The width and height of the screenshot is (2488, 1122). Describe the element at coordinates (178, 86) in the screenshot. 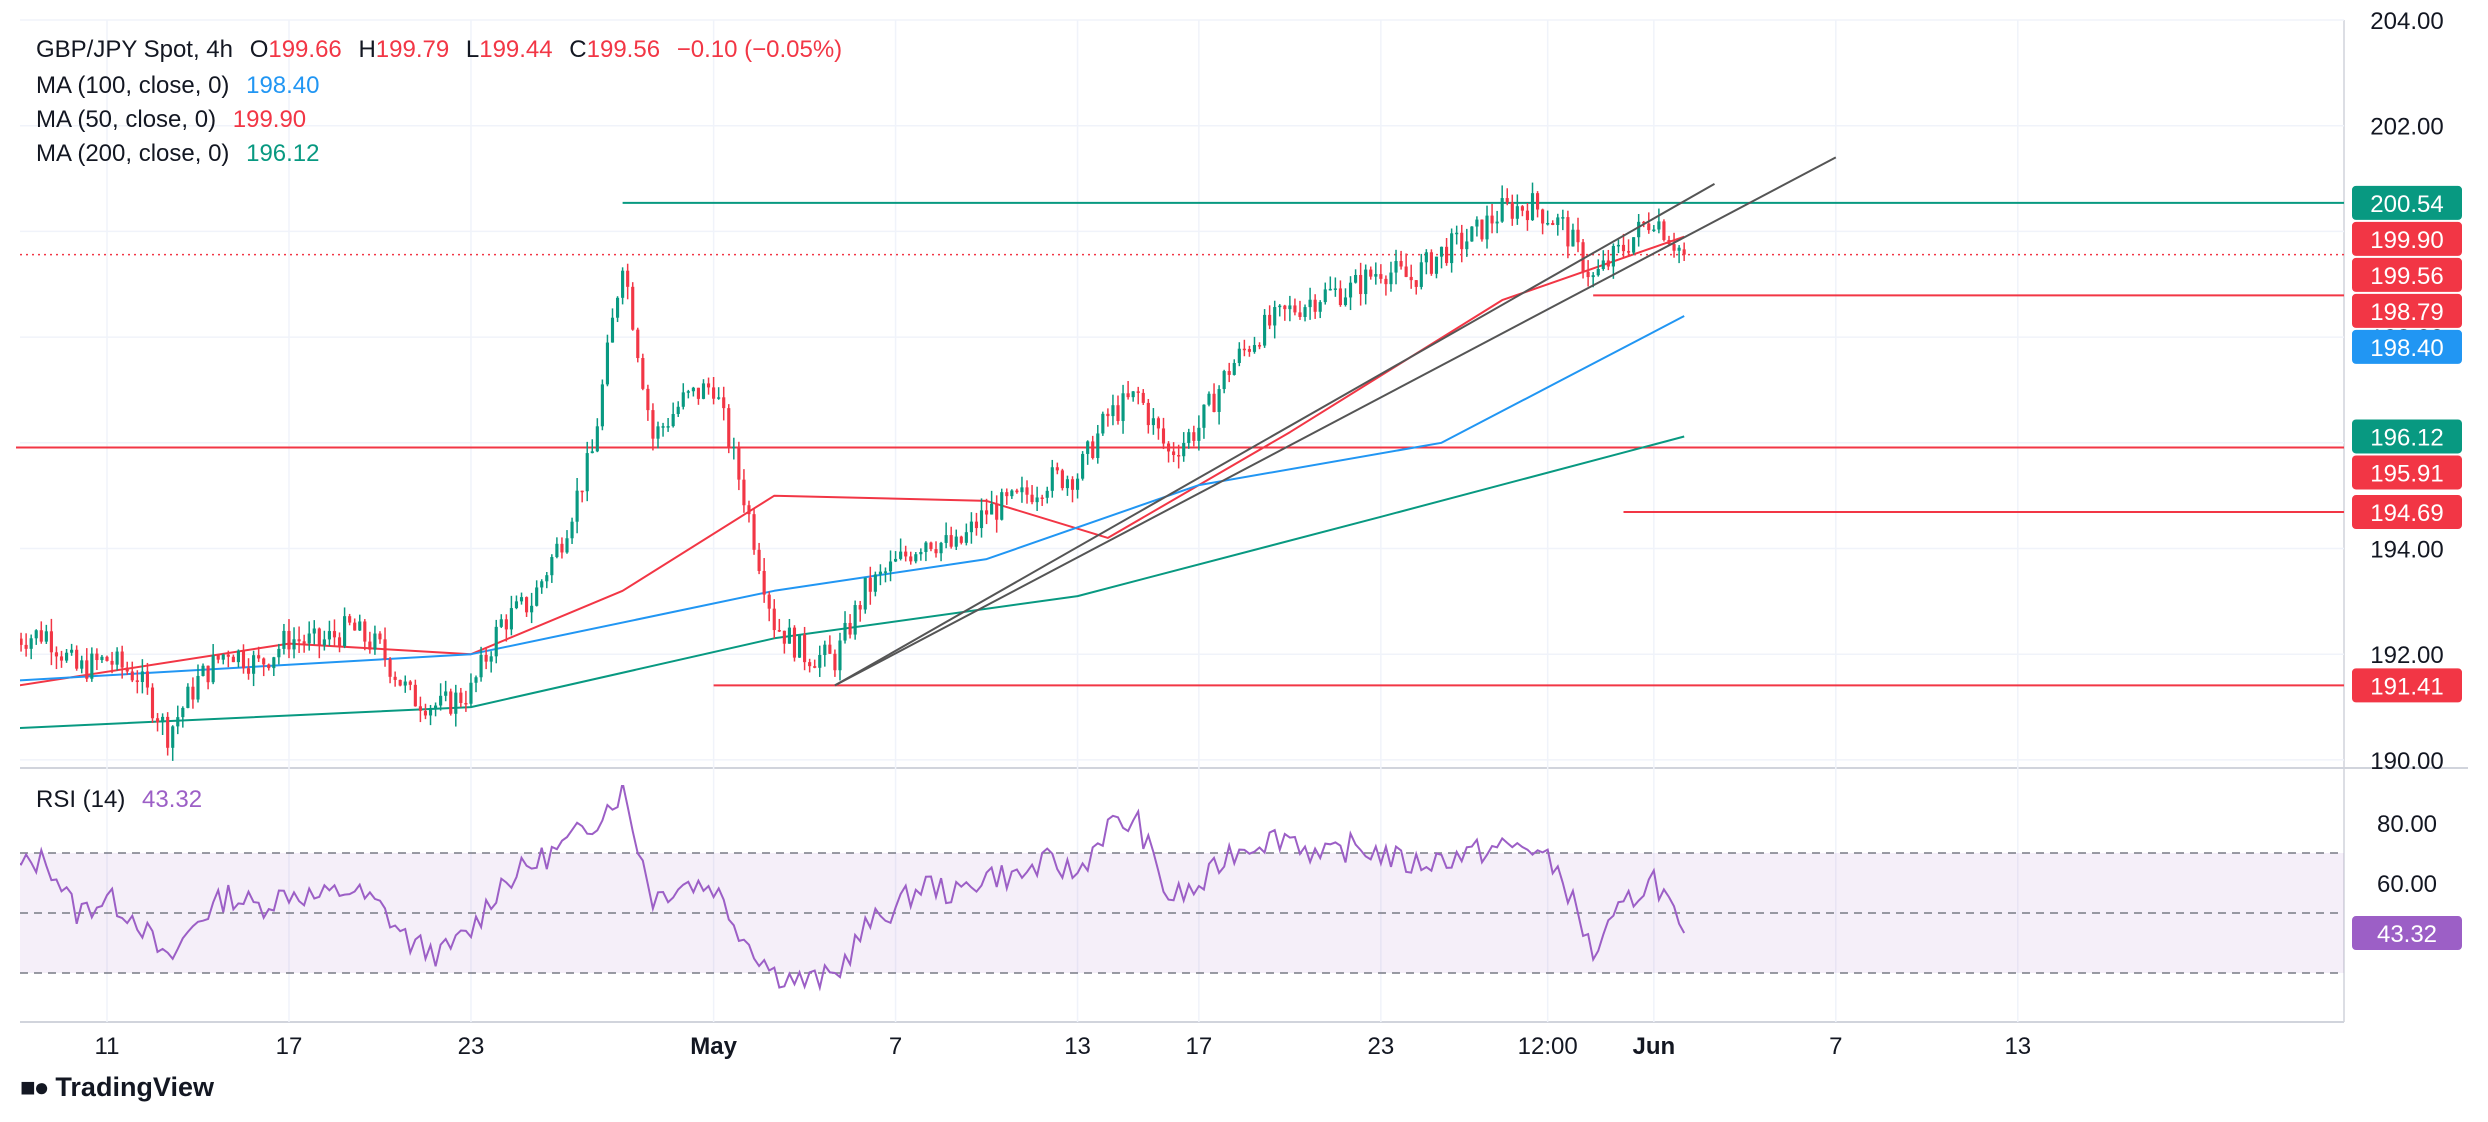

I see `ma100-legend: MA (100, close, 0) 198.40` at that location.